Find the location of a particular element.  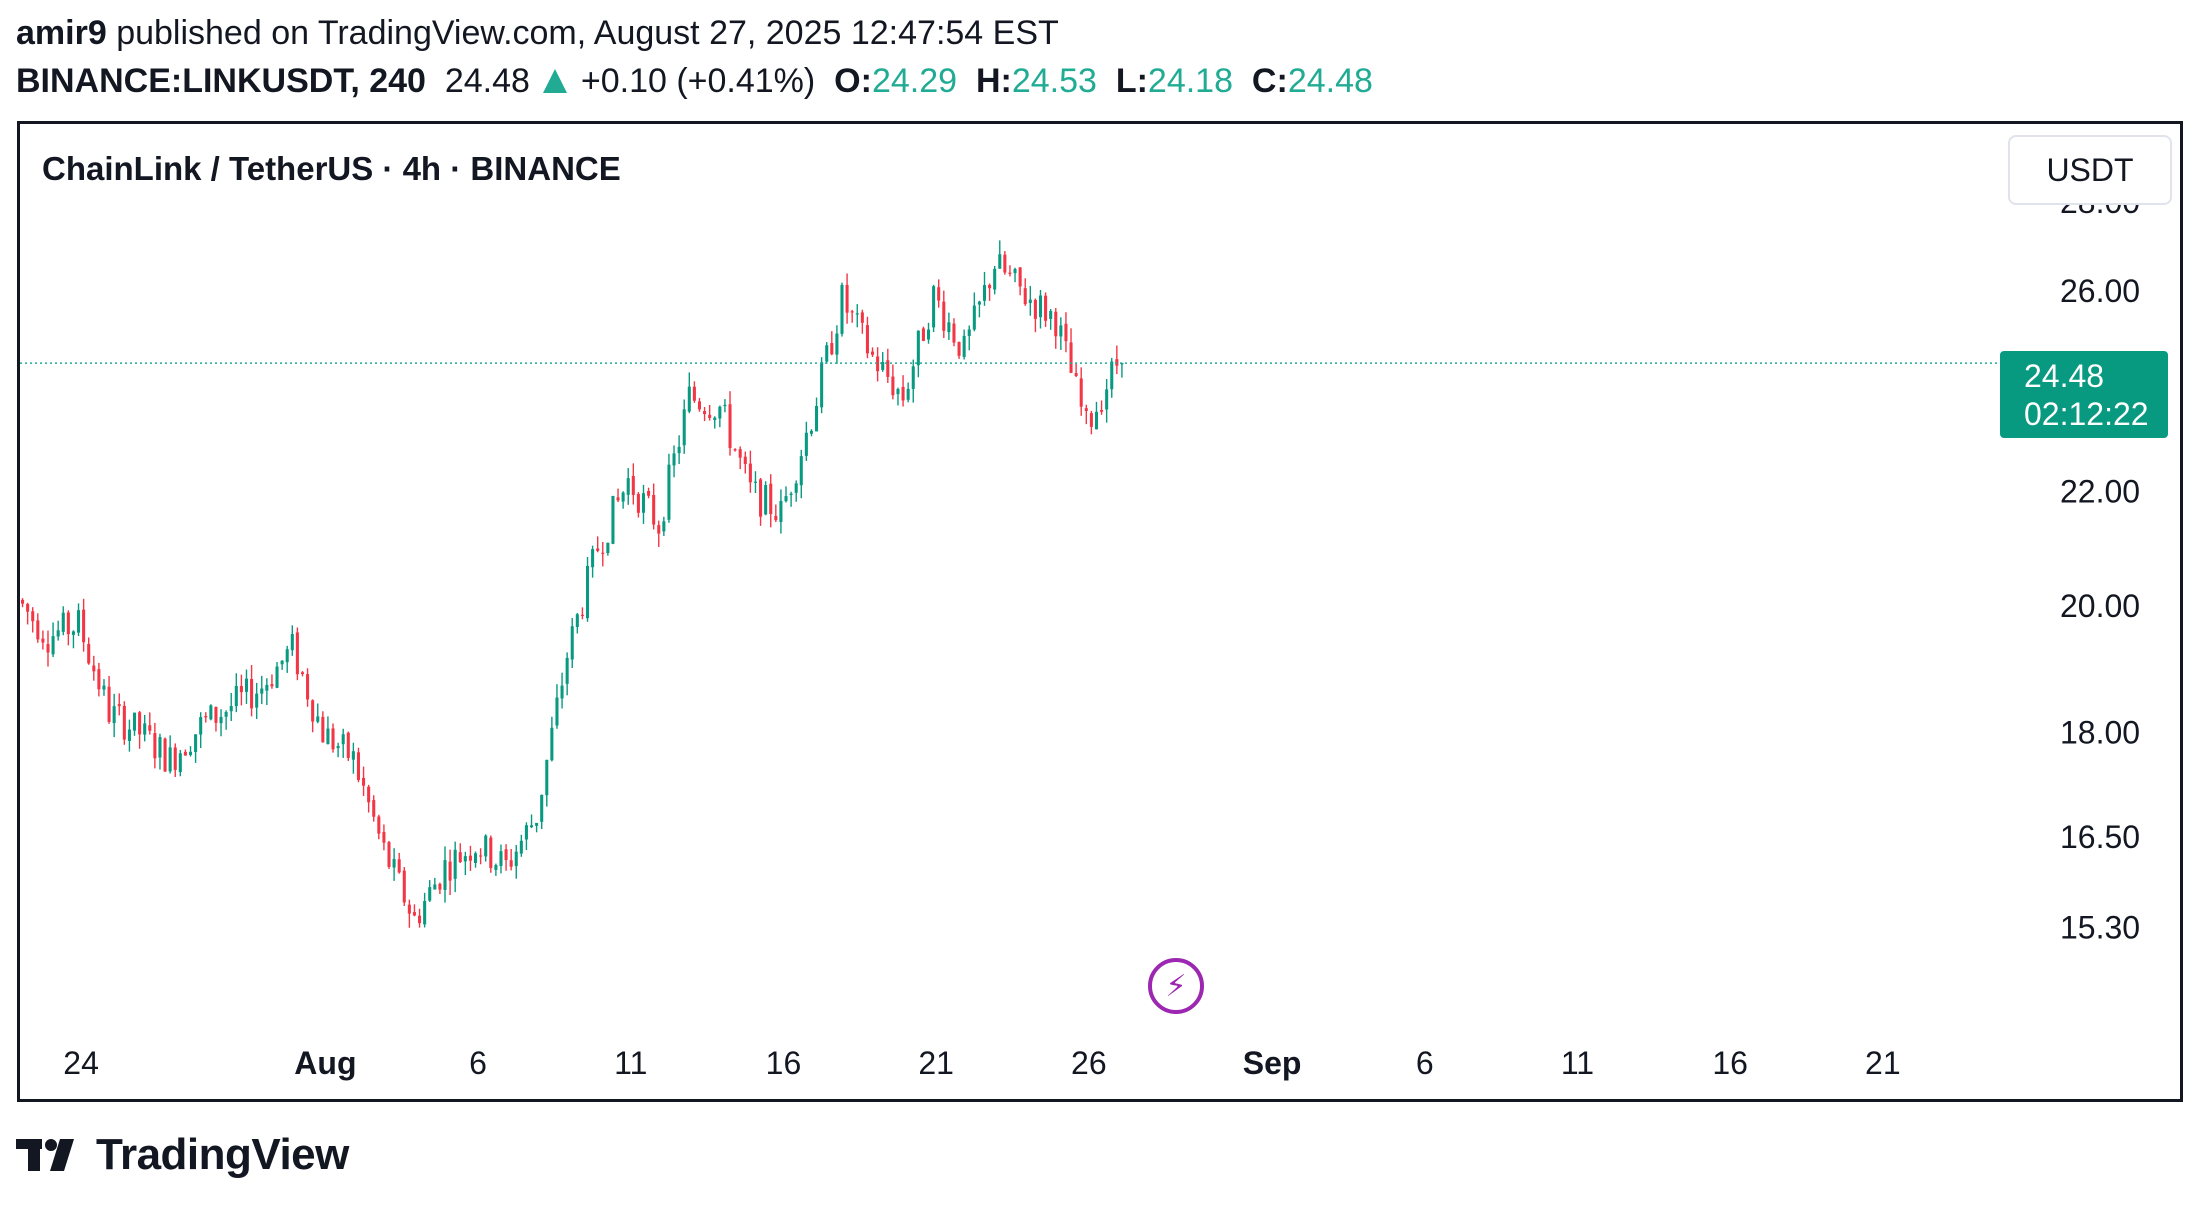

x-tick-label: Aug is located at coordinates (325, 1063).